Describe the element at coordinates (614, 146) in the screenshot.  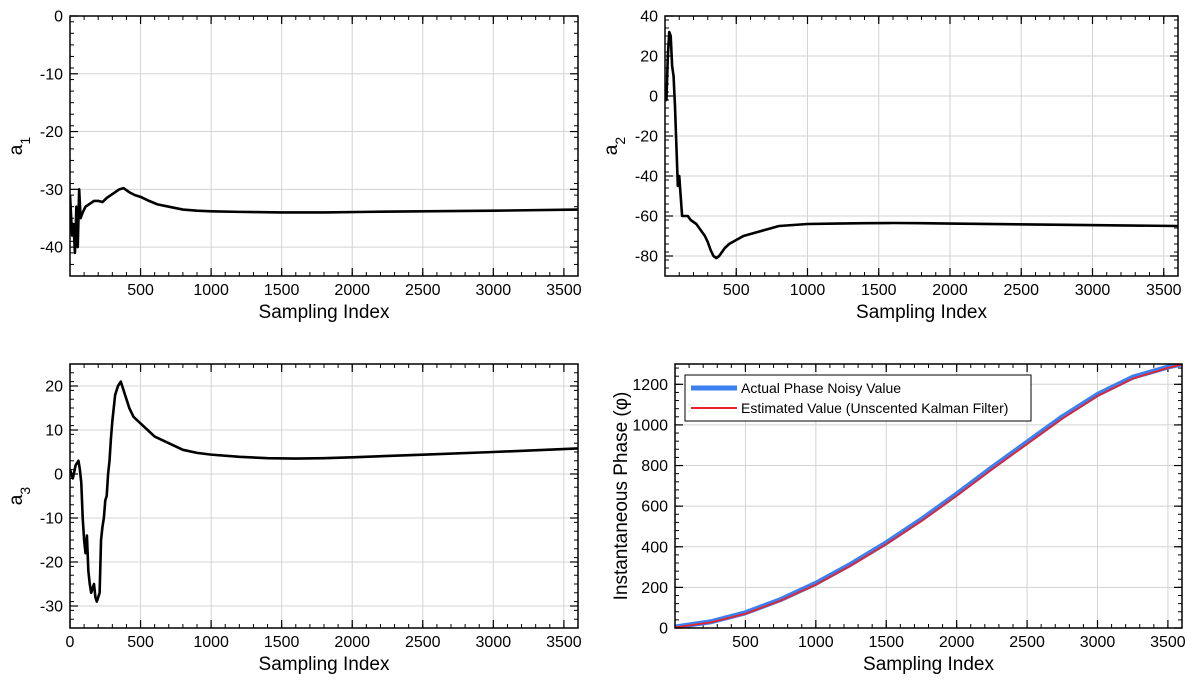
I see `y-axis-label: a2` at that location.